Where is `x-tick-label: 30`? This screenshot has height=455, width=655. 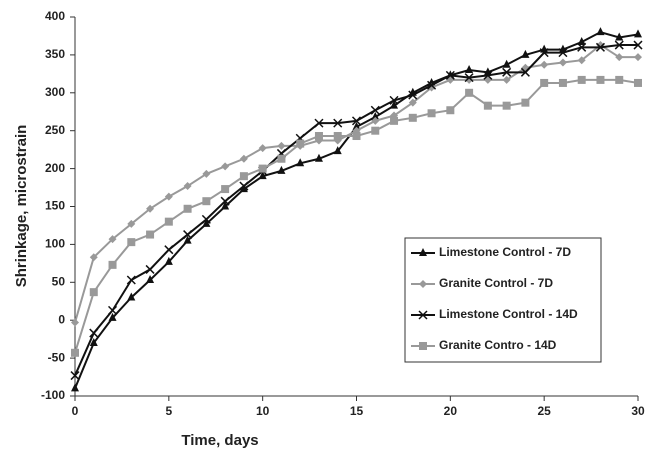
x-tick-label: 30 is located at coordinates (638, 411).